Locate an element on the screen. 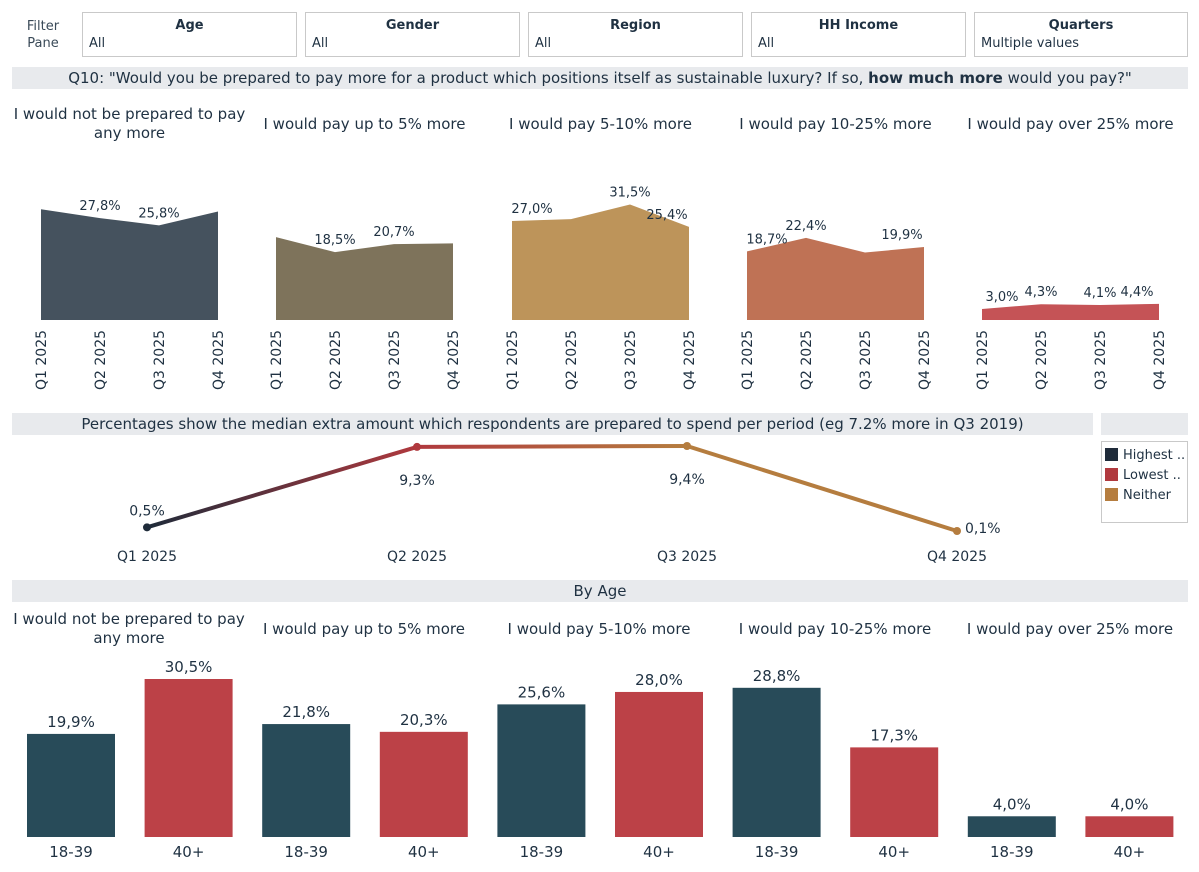 The width and height of the screenshot is (1199, 872). legend-label-highest: Highest .. is located at coordinates (1154, 455).